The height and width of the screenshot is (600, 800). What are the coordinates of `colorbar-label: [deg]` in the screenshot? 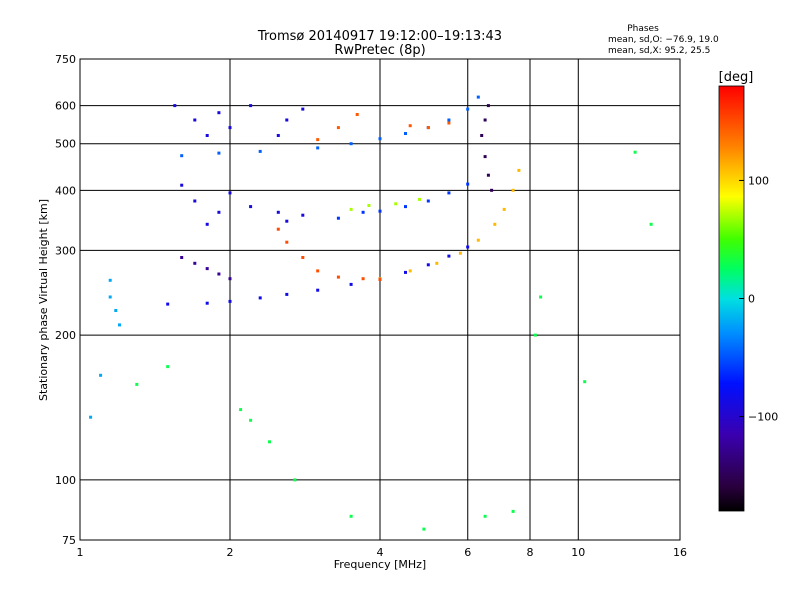 It's located at (736, 77).